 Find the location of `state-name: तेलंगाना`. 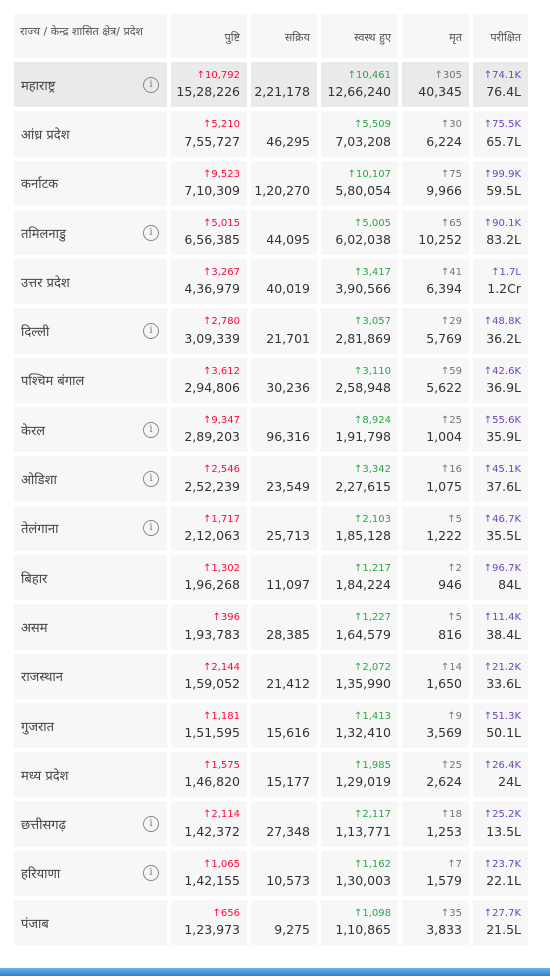

state-name: तेलंगाना is located at coordinates (40, 530).